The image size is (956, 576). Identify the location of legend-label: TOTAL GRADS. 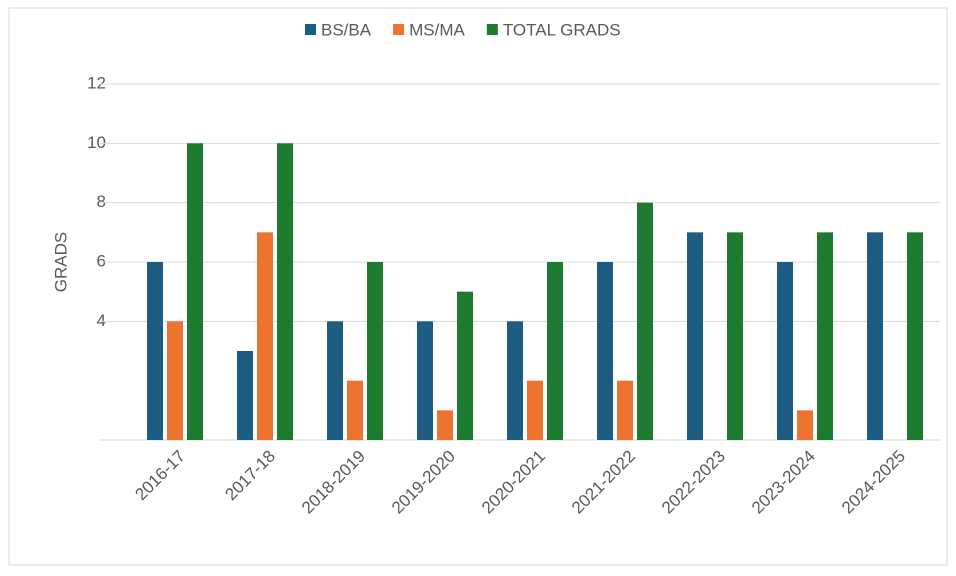
(562, 29).